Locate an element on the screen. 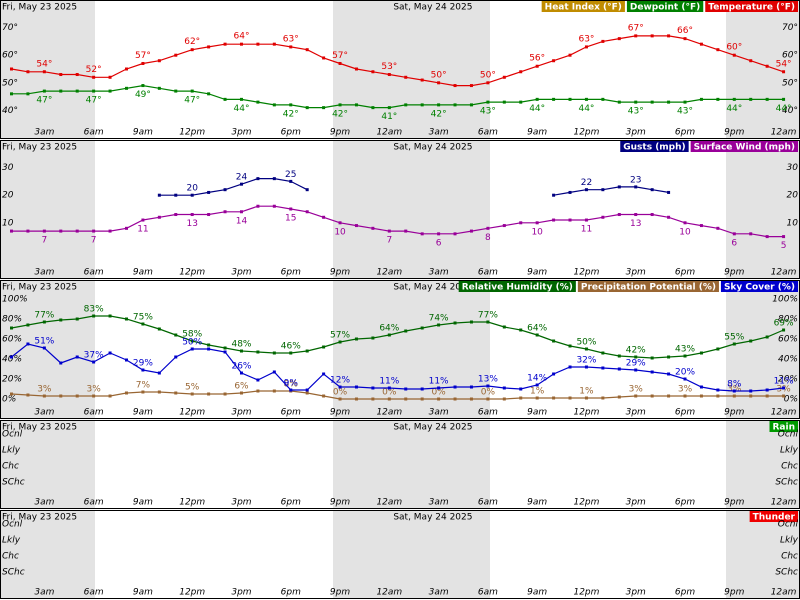 The width and height of the screenshot is (800, 600). date-label: Fri, May 23 2025 is located at coordinates (39, 148).